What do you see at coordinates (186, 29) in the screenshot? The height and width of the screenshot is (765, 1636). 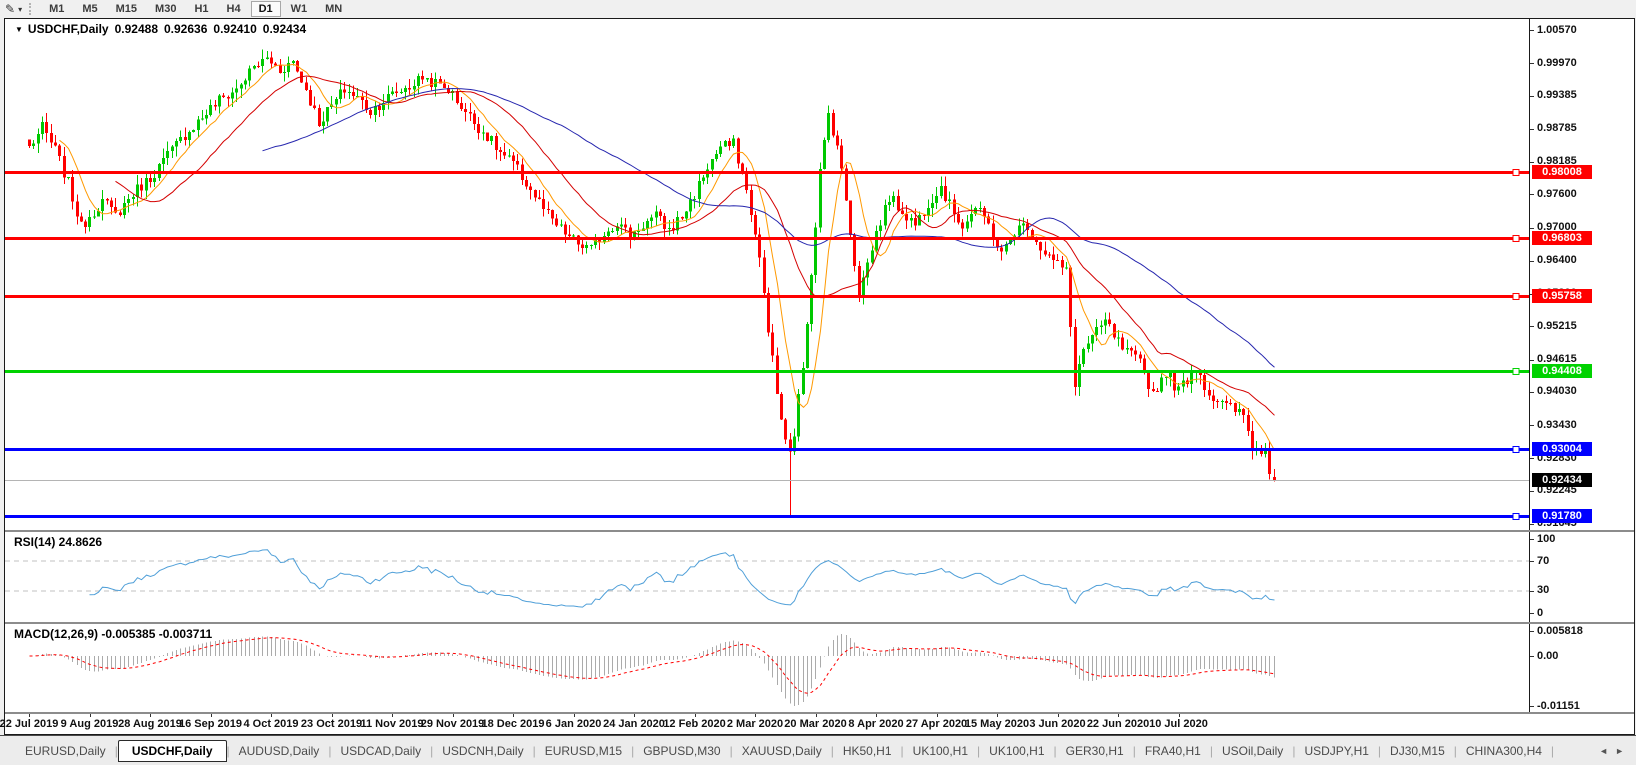 I see `ohlc-high: 0.92636` at bounding box center [186, 29].